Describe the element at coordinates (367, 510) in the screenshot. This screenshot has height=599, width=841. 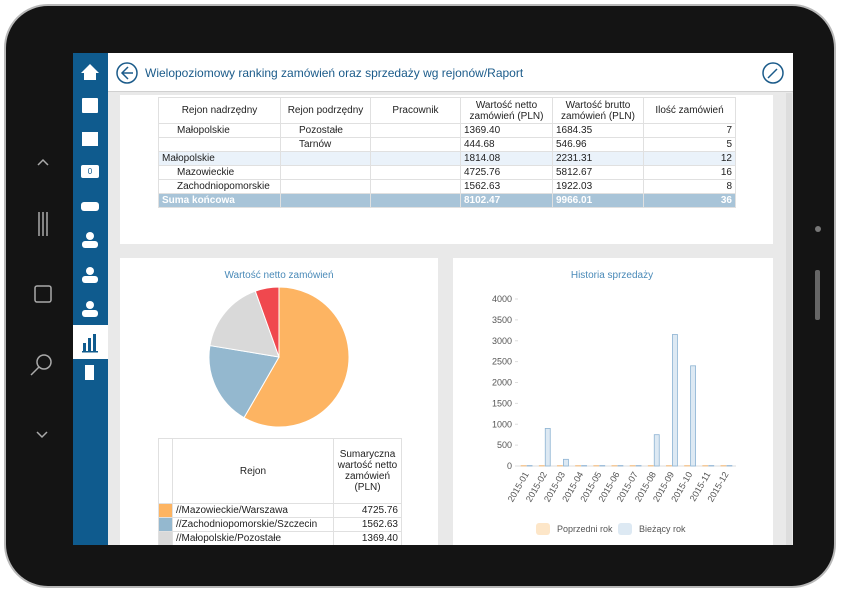
I see `legend-value: 4725.76` at that location.